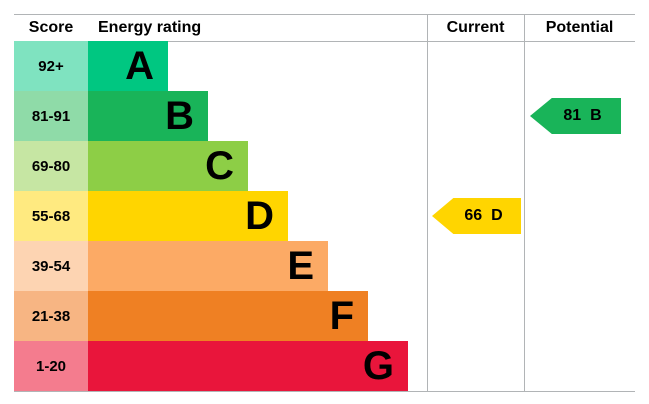 This screenshot has height=404, width=649. I want to click on current-rating-letter: D, so click(497, 215).